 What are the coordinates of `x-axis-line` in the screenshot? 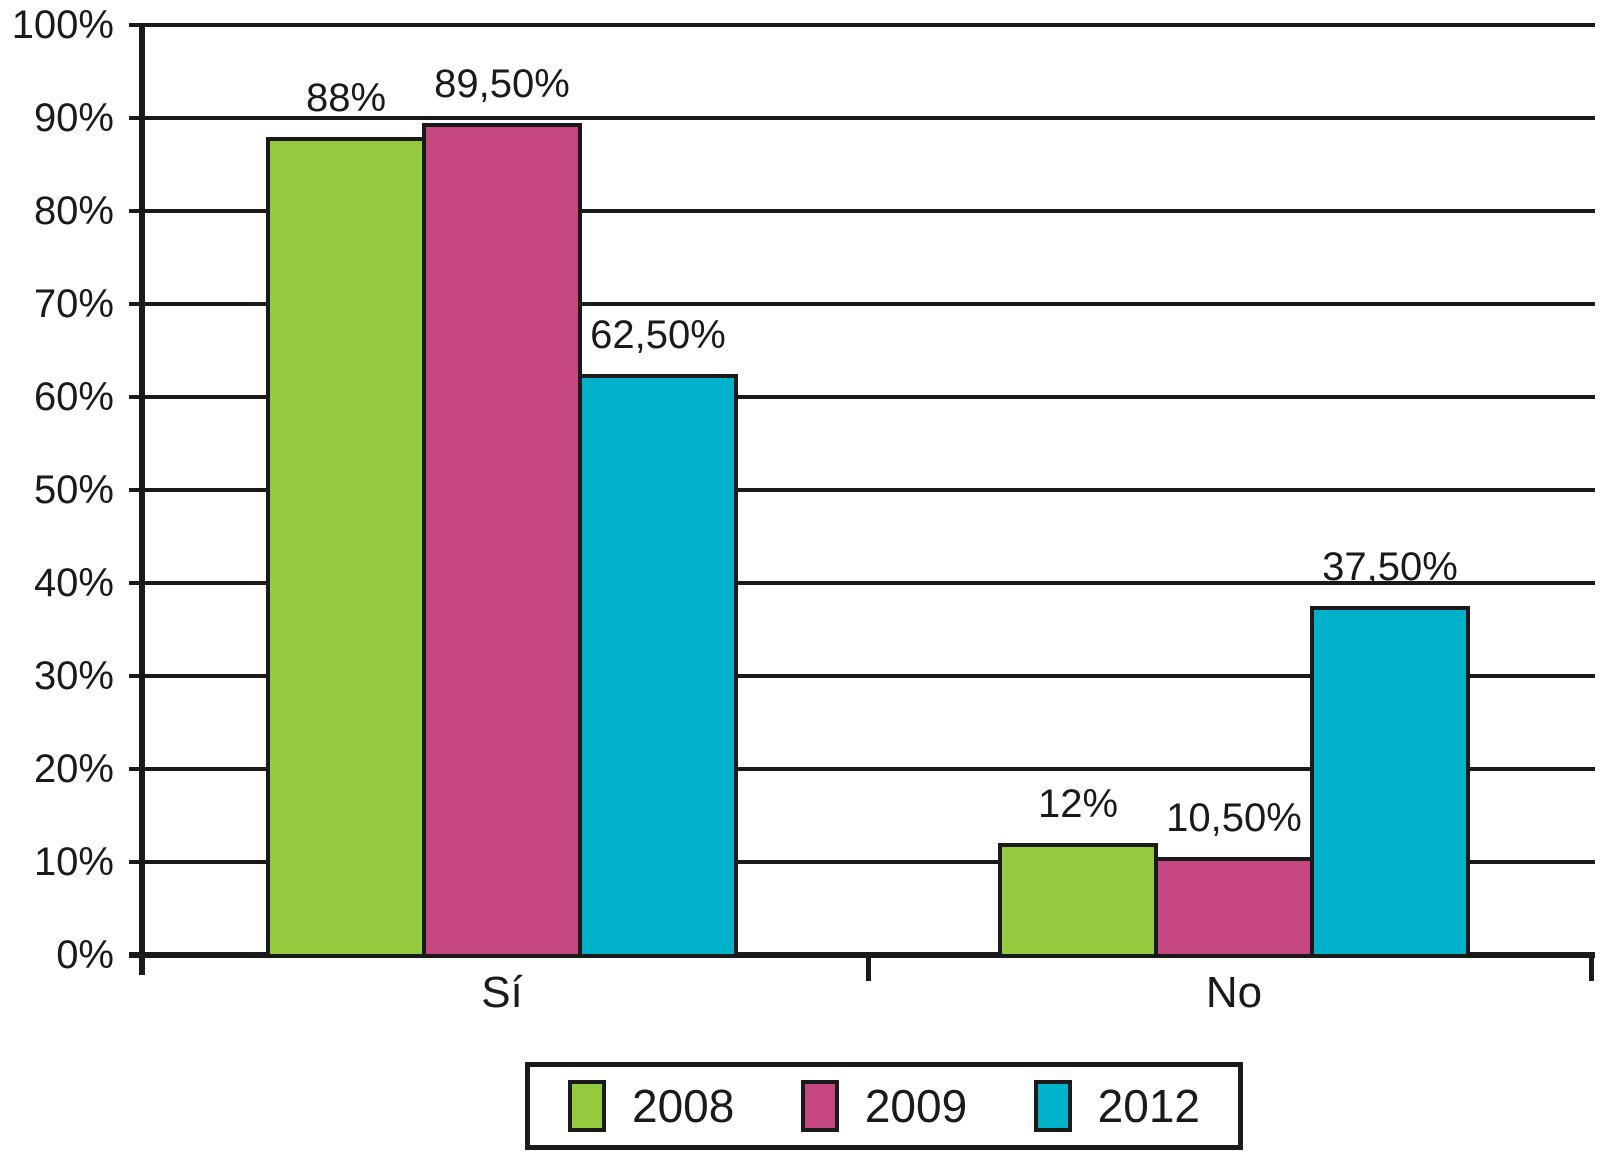 It's located at (862, 955).